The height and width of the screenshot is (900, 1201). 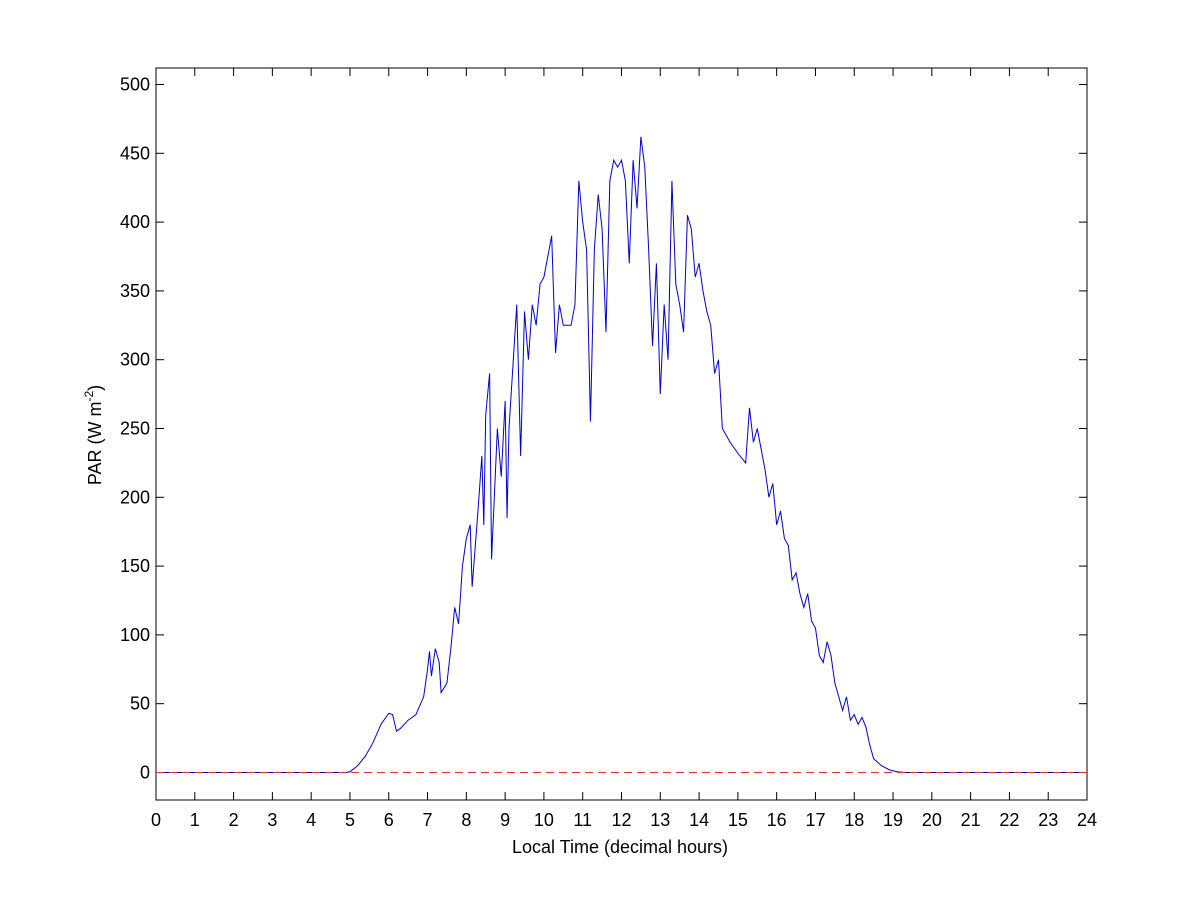 I want to click on y-tick-label: 300, so click(x=135, y=360).